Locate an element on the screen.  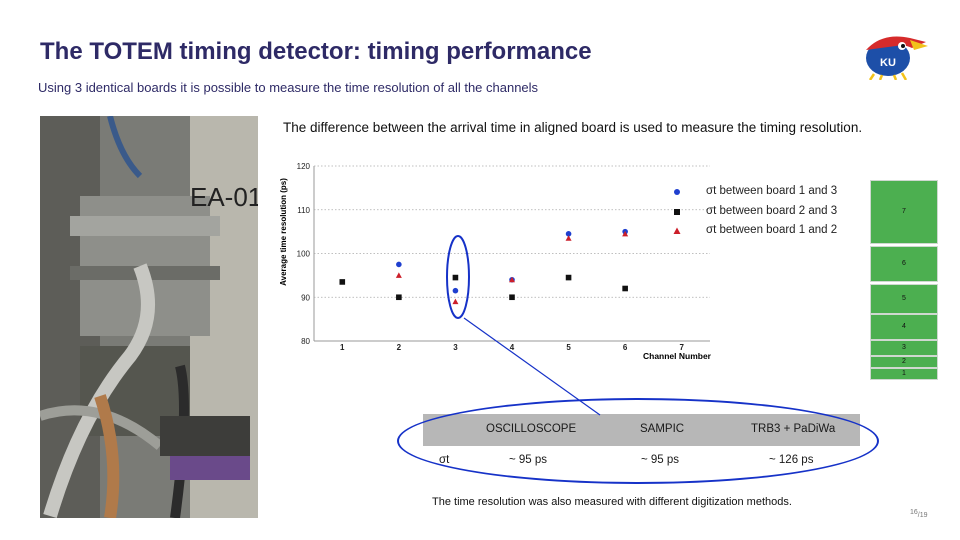
page-total: /19 is located at coordinates (922, 515).